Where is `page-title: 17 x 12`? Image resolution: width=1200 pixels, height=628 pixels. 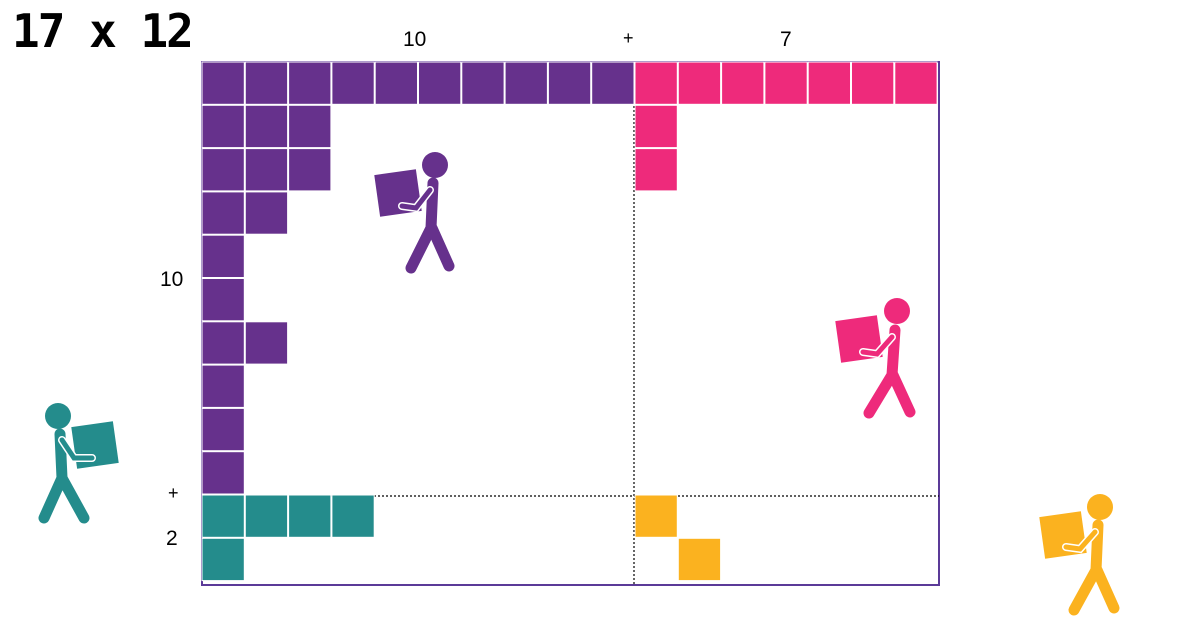 page-title: 17 x 12 is located at coordinates (103, 31).